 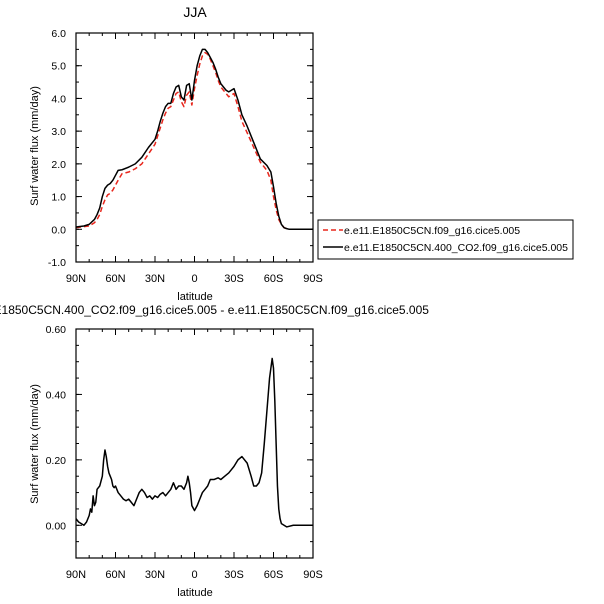 I want to click on bottom-xtick-label: 30N, so click(x=155, y=575).